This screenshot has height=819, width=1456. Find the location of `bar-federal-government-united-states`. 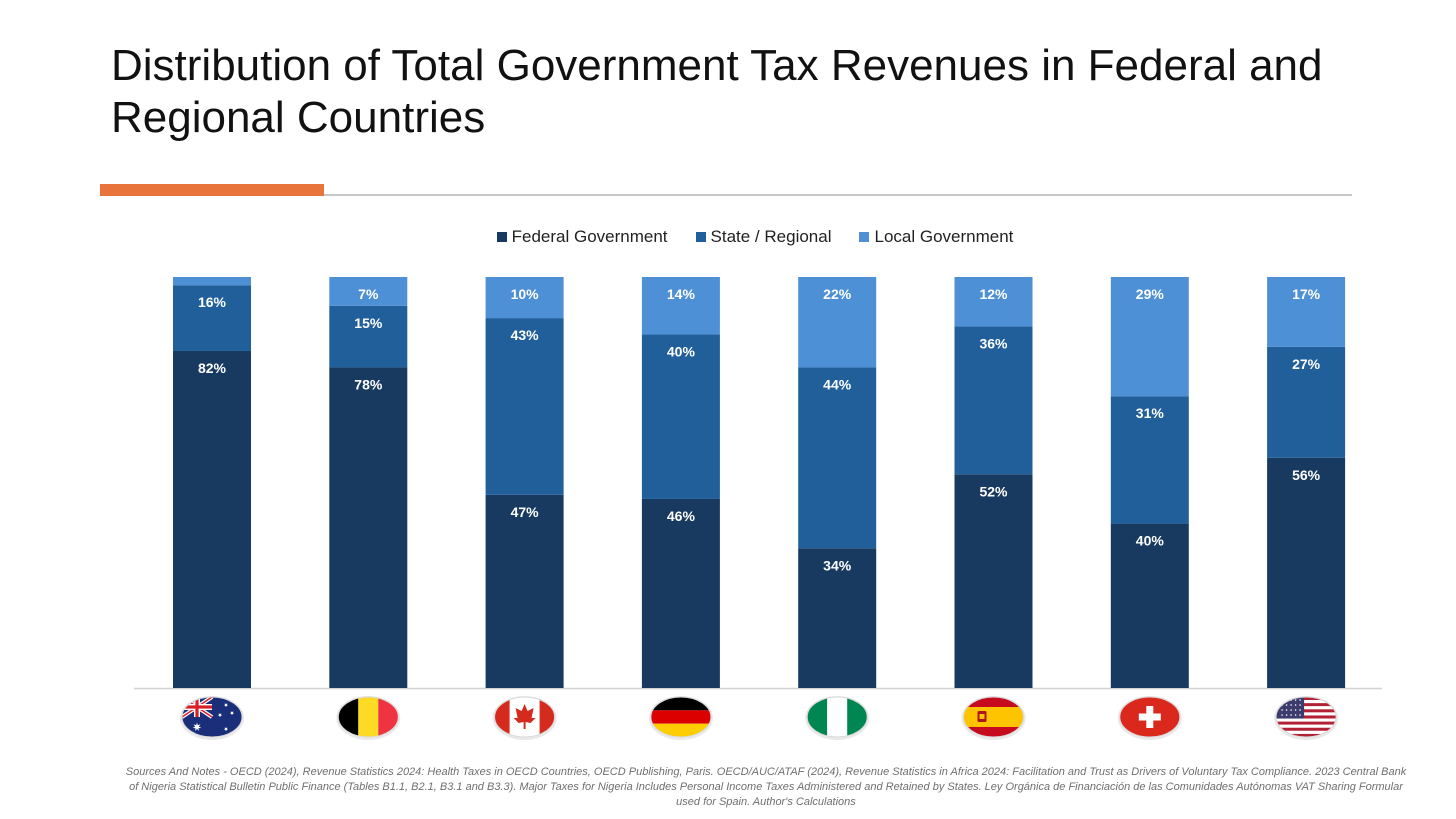

bar-federal-government-united-states is located at coordinates (1306, 572).